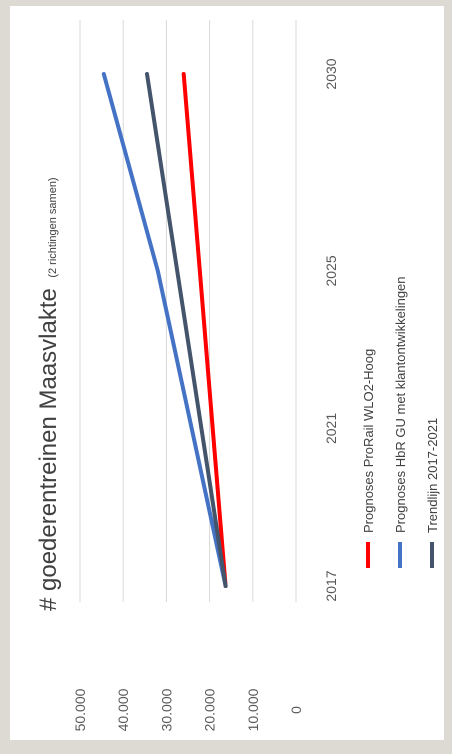 The image size is (452, 754). What do you see at coordinates (331, 585) in the screenshot?
I see `x-tick-label: 2017` at bounding box center [331, 585].